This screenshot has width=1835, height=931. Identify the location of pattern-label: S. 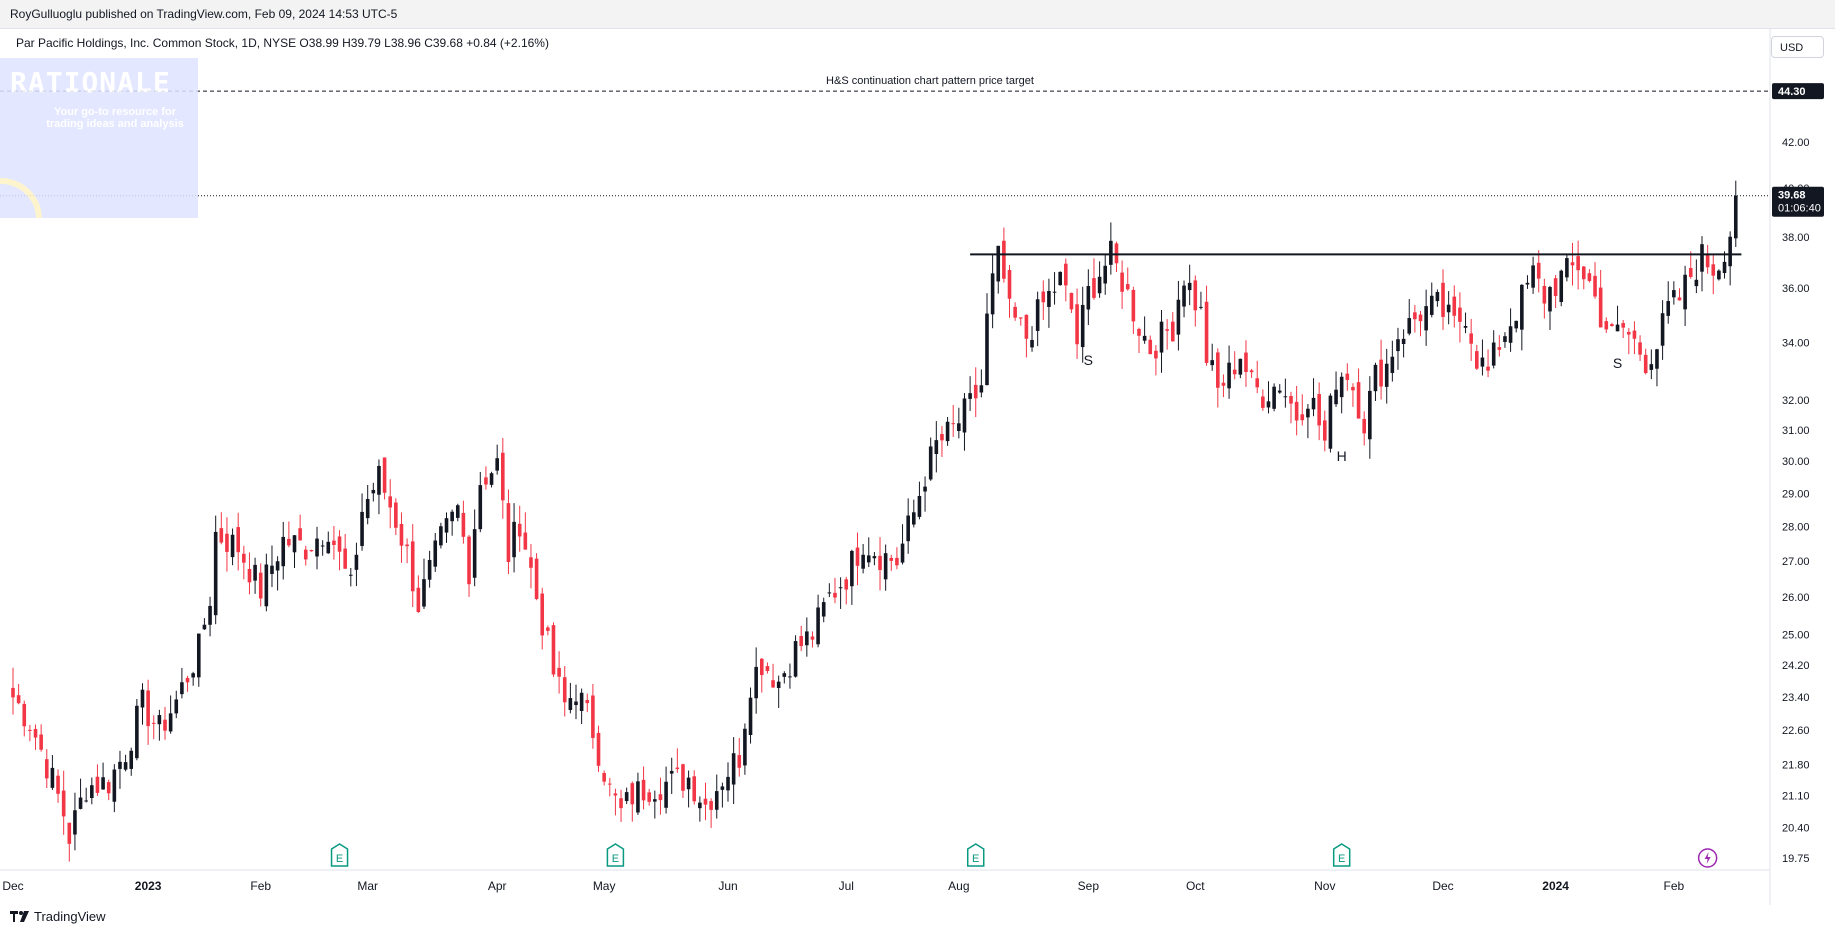
(1088, 360).